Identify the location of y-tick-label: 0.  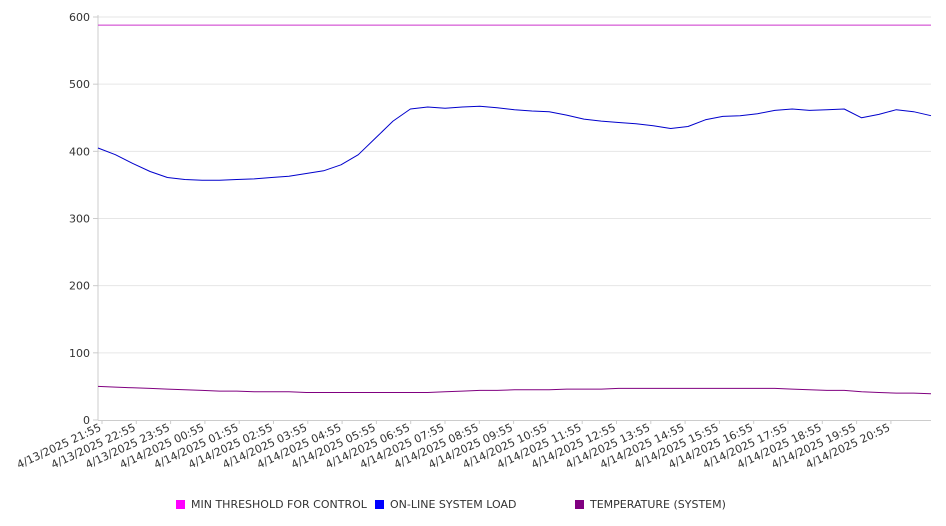
(86, 420).